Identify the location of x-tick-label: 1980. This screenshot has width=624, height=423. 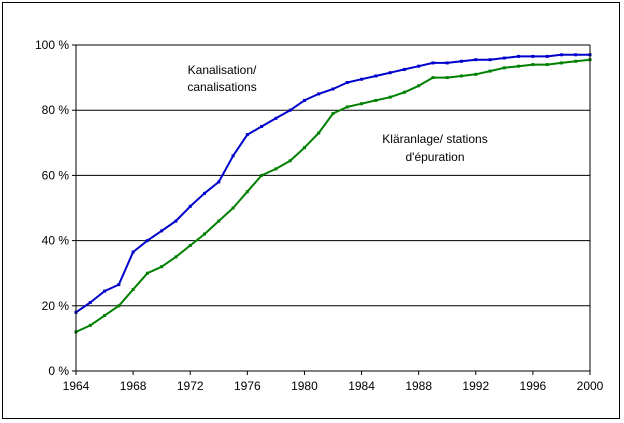
(304, 386).